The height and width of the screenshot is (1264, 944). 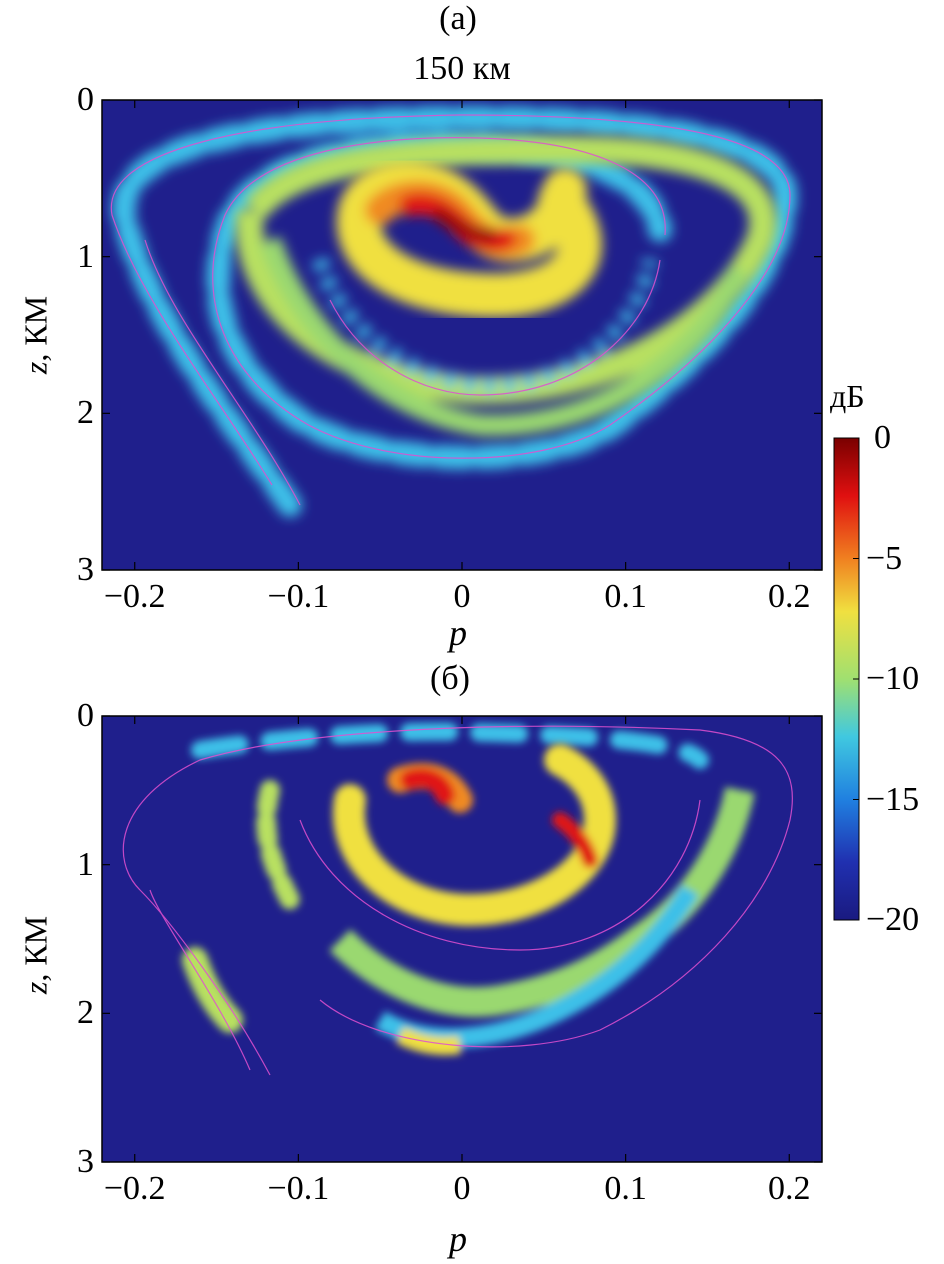 I want to click on panel-0-xtick-label: 0.2, so click(x=789, y=596).